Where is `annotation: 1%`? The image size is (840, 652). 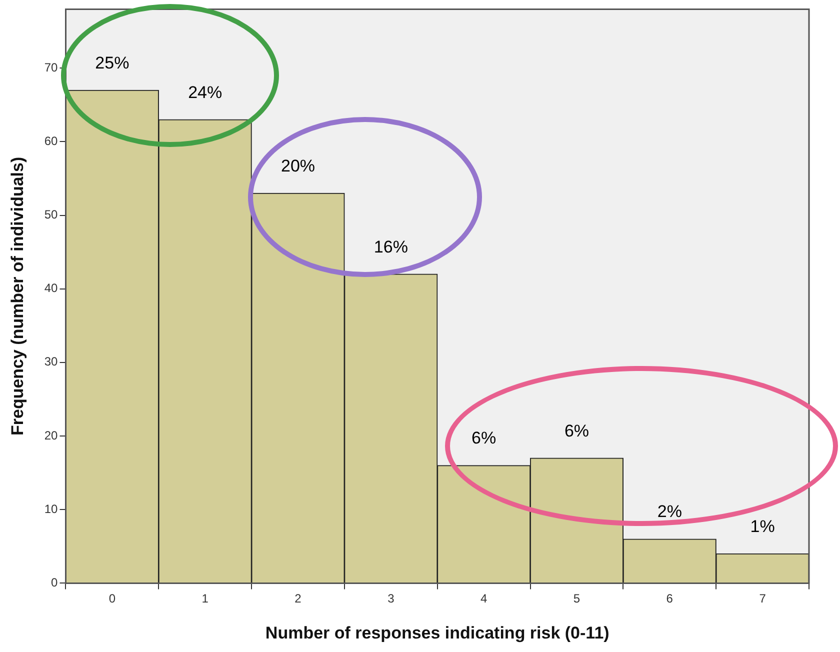
annotation: 1% is located at coordinates (762, 526).